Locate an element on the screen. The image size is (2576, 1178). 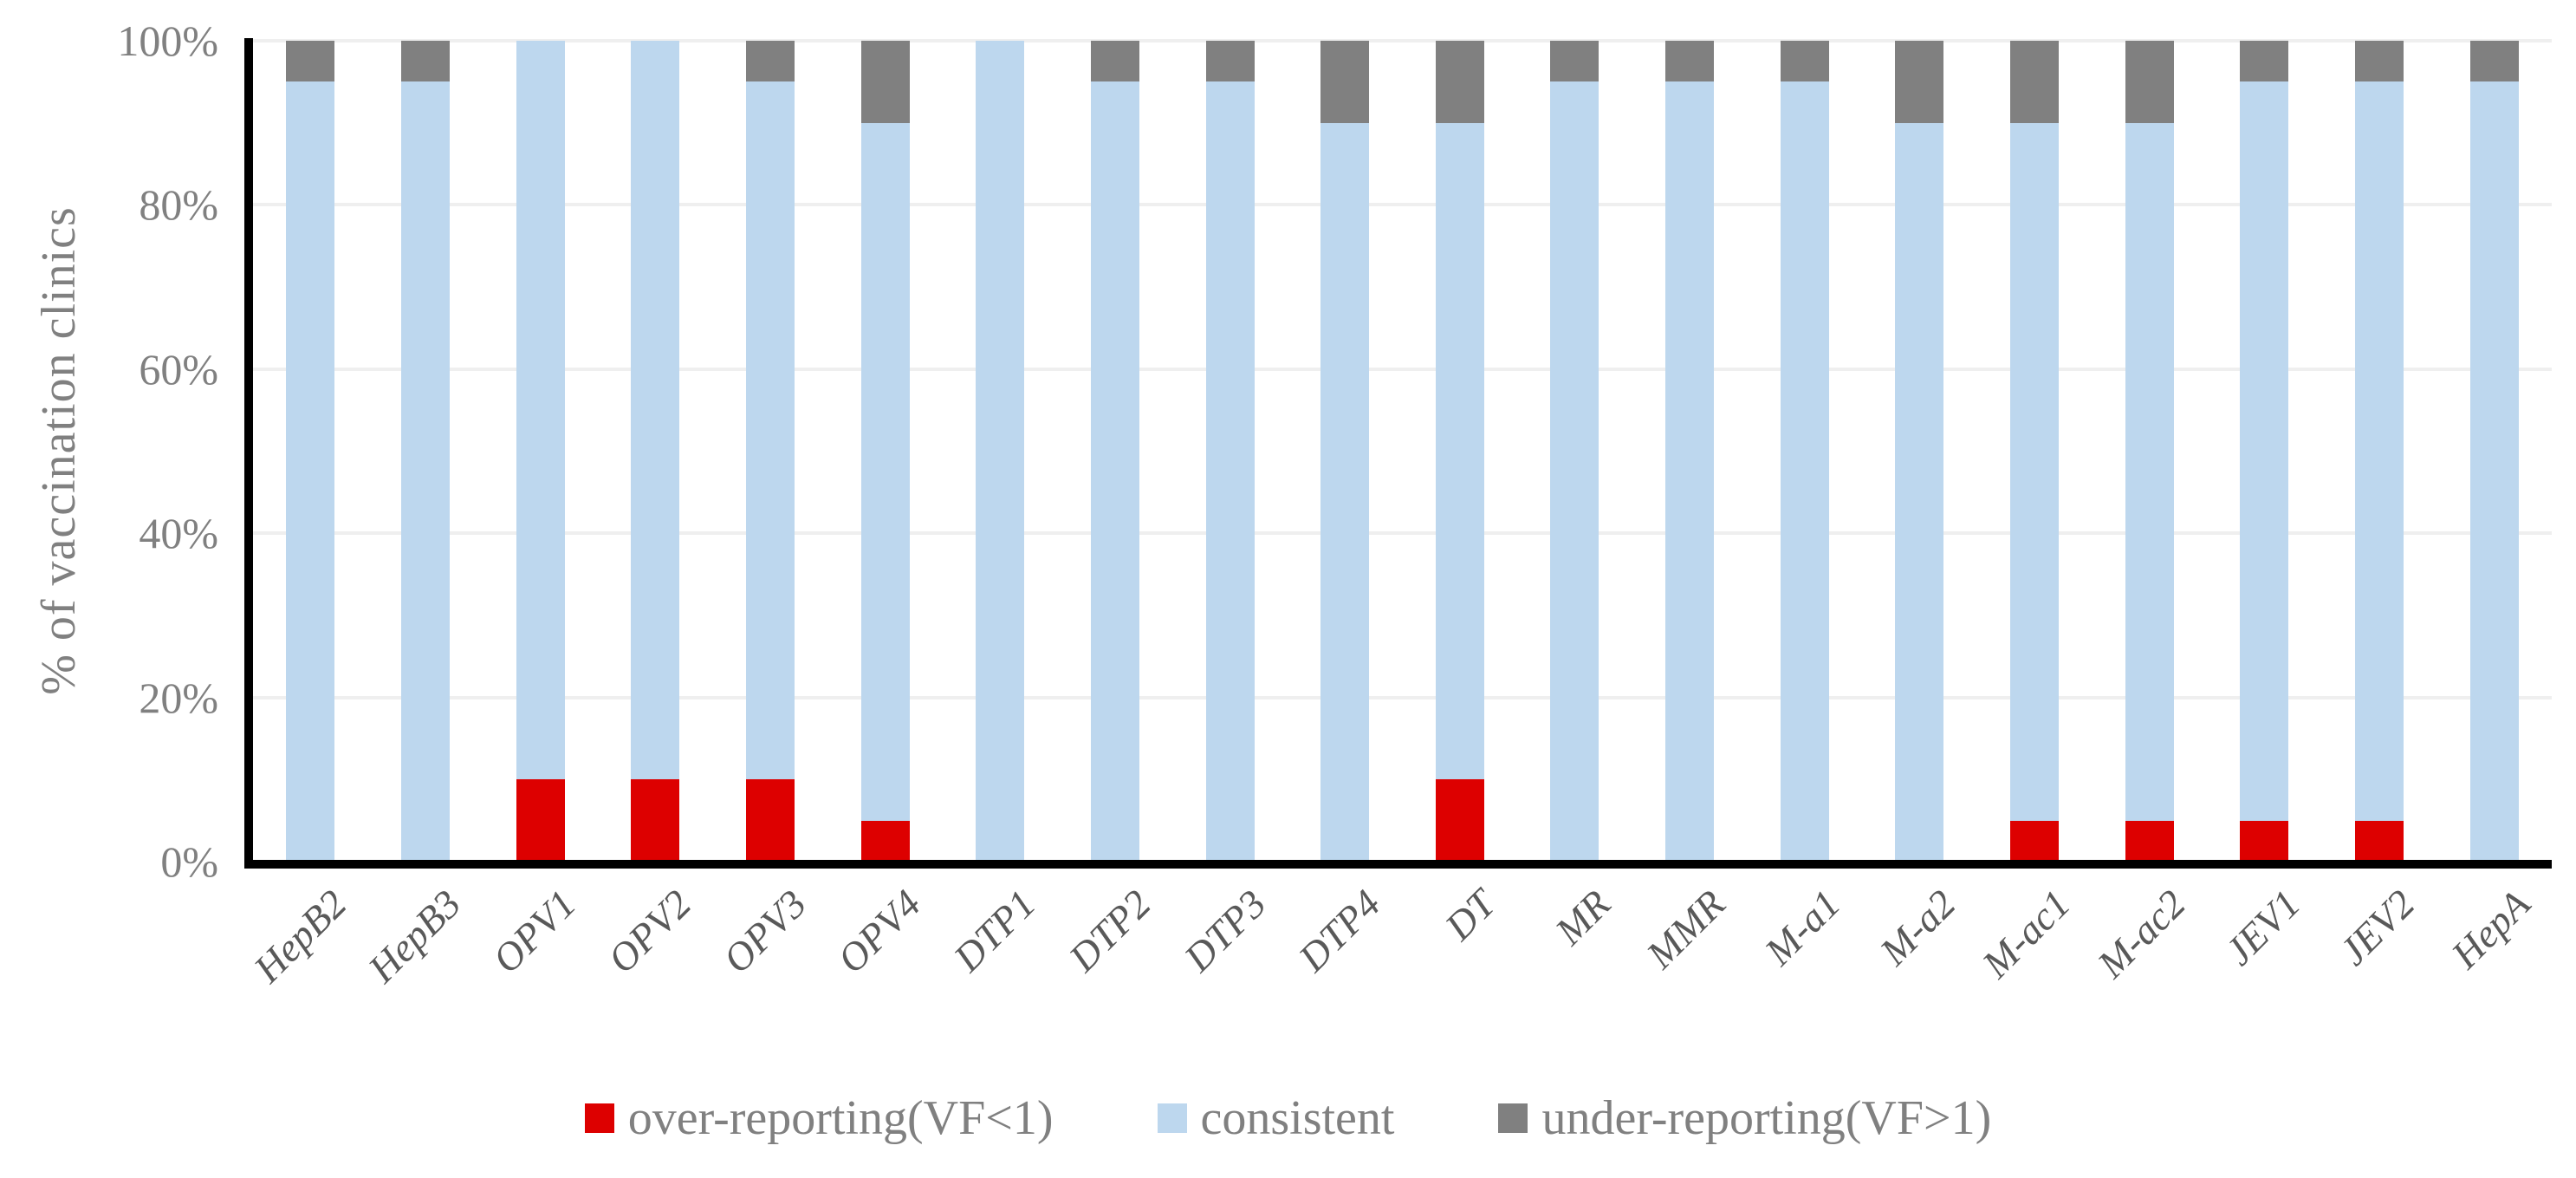
y-tick-label: 80% is located at coordinates (179, 205).